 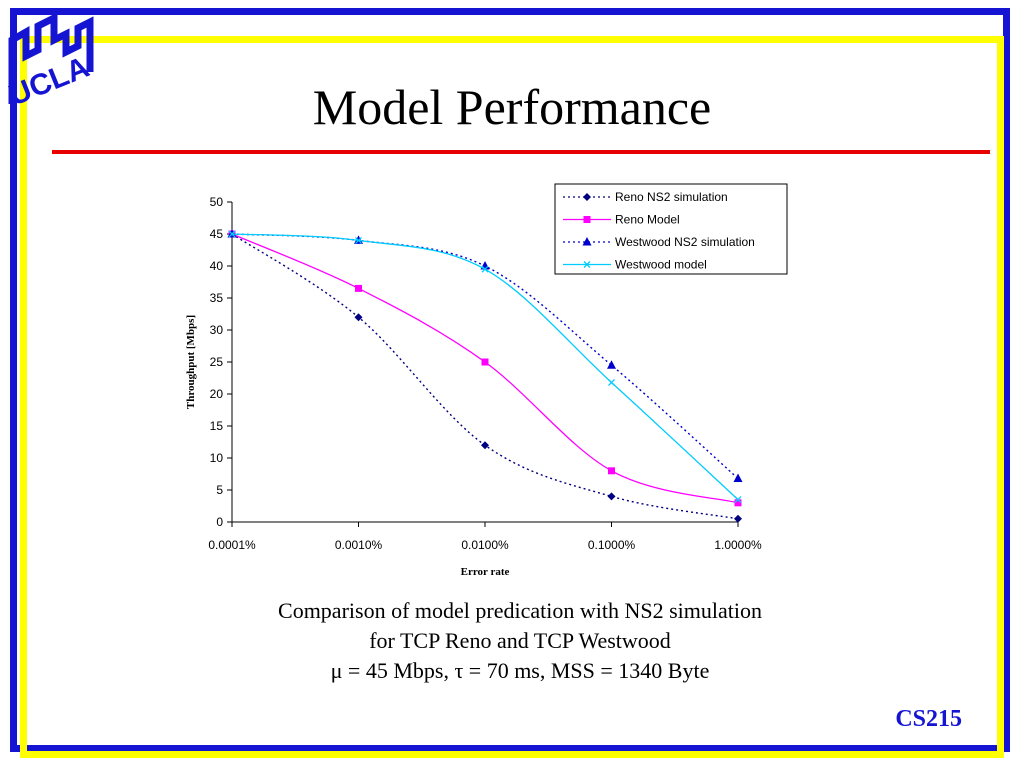 What do you see at coordinates (219, 522) in the screenshot?
I see `y-tick-label: 0` at bounding box center [219, 522].